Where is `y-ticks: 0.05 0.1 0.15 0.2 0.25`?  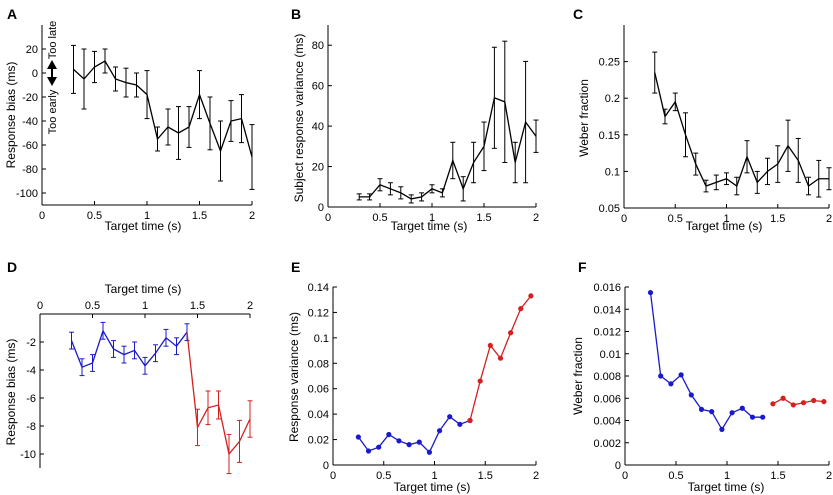
y-ticks: 0.05 0.1 0.15 0.2 0.25 is located at coordinates (613, 136).